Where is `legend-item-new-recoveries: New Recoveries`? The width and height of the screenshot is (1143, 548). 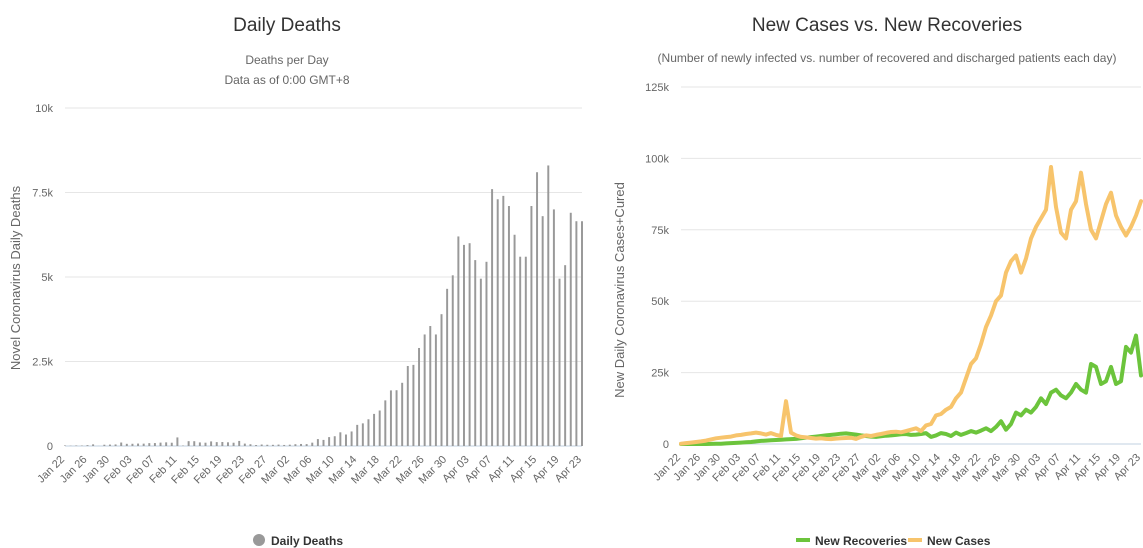
legend-item-new-recoveries: New Recoveries is located at coordinates (851, 541).